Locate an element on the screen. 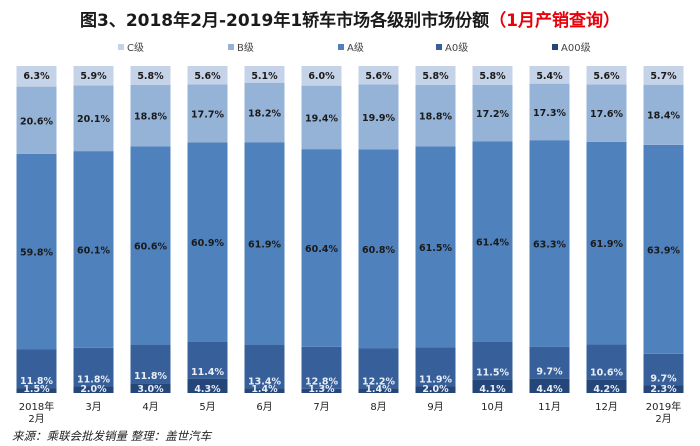  legend-label: B级 is located at coordinates (245, 48).